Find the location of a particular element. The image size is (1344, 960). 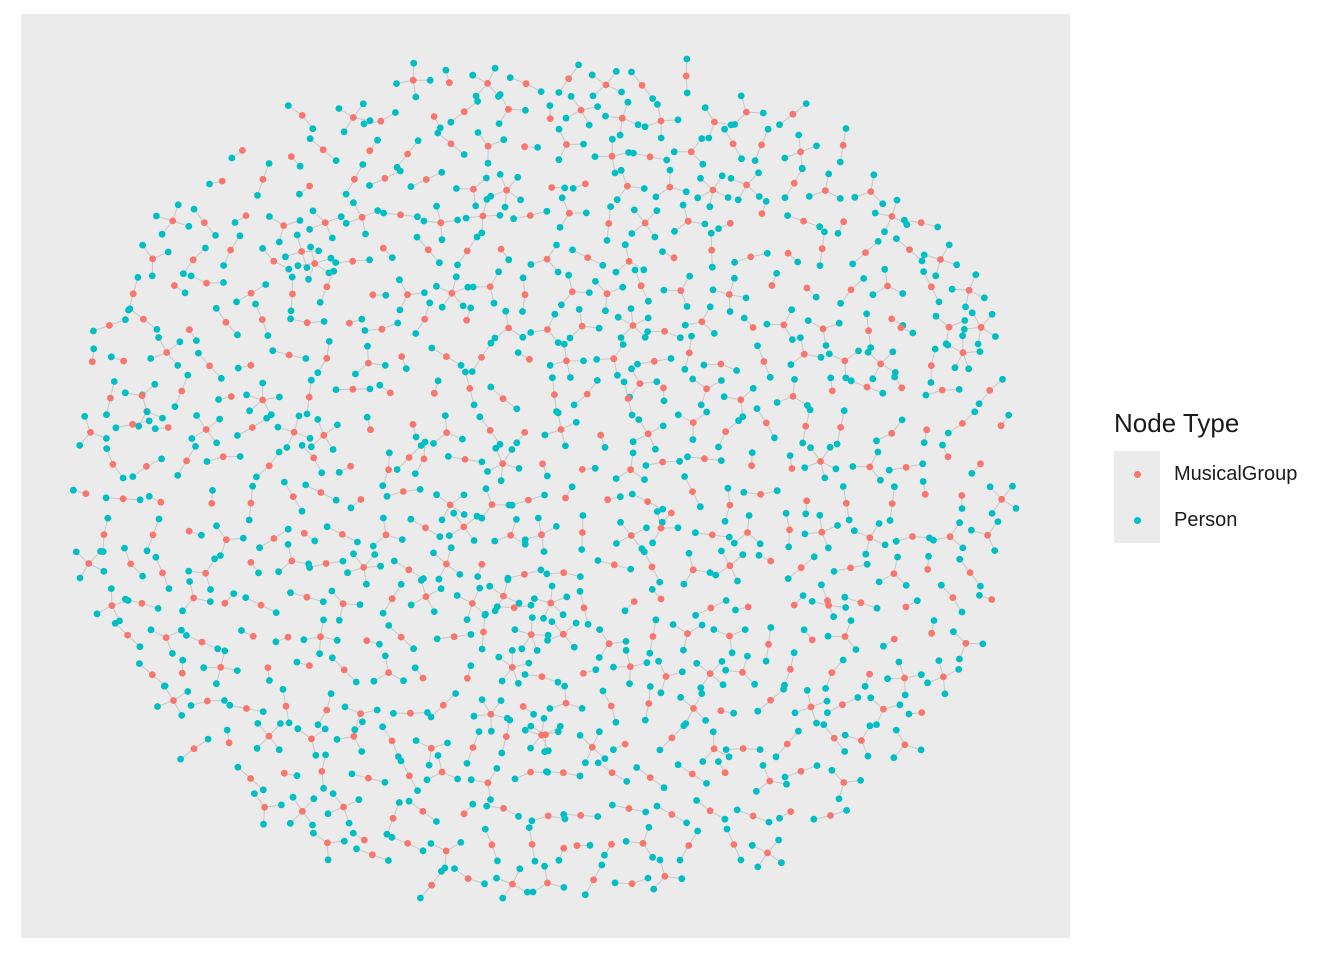

legend-label-person: Person is located at coordinates (1206, 519).